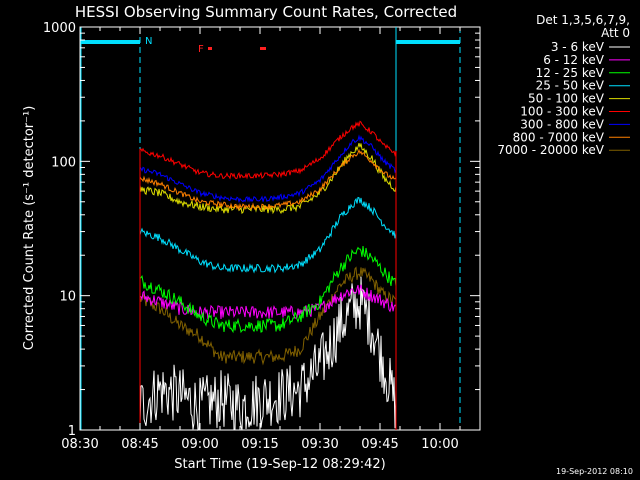 The image size is (640, 480). Describe the element at coordinates (29, 228) in the screenshot. I see `y-axis-label: Corrected Count Rate (s⁻¹ detector⁻¹)` at that location.